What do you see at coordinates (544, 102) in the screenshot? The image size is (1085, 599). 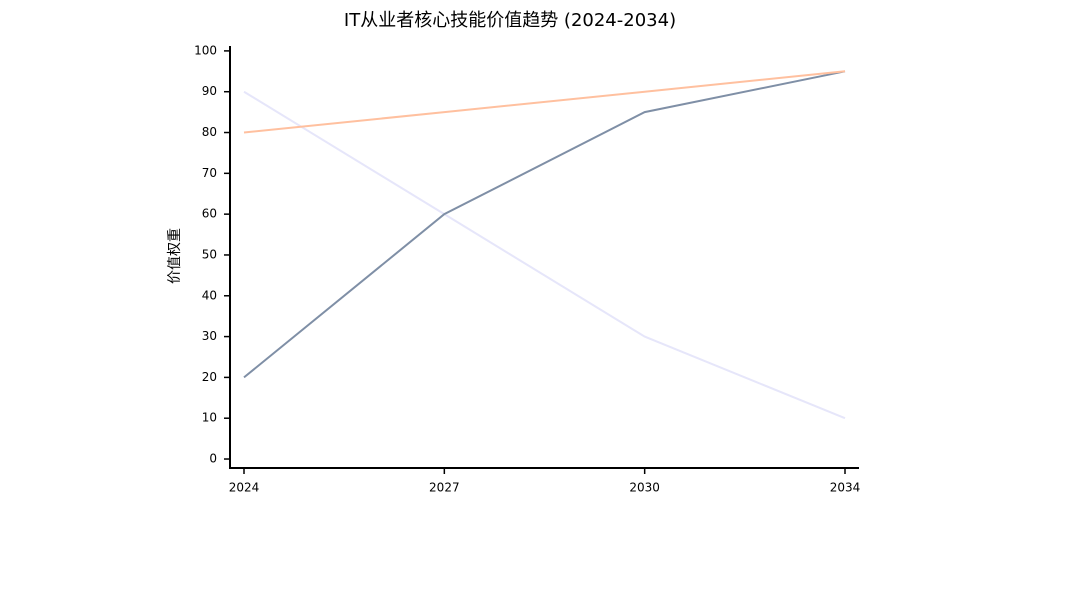 I see `series-line` at bounding box center [544, 102].